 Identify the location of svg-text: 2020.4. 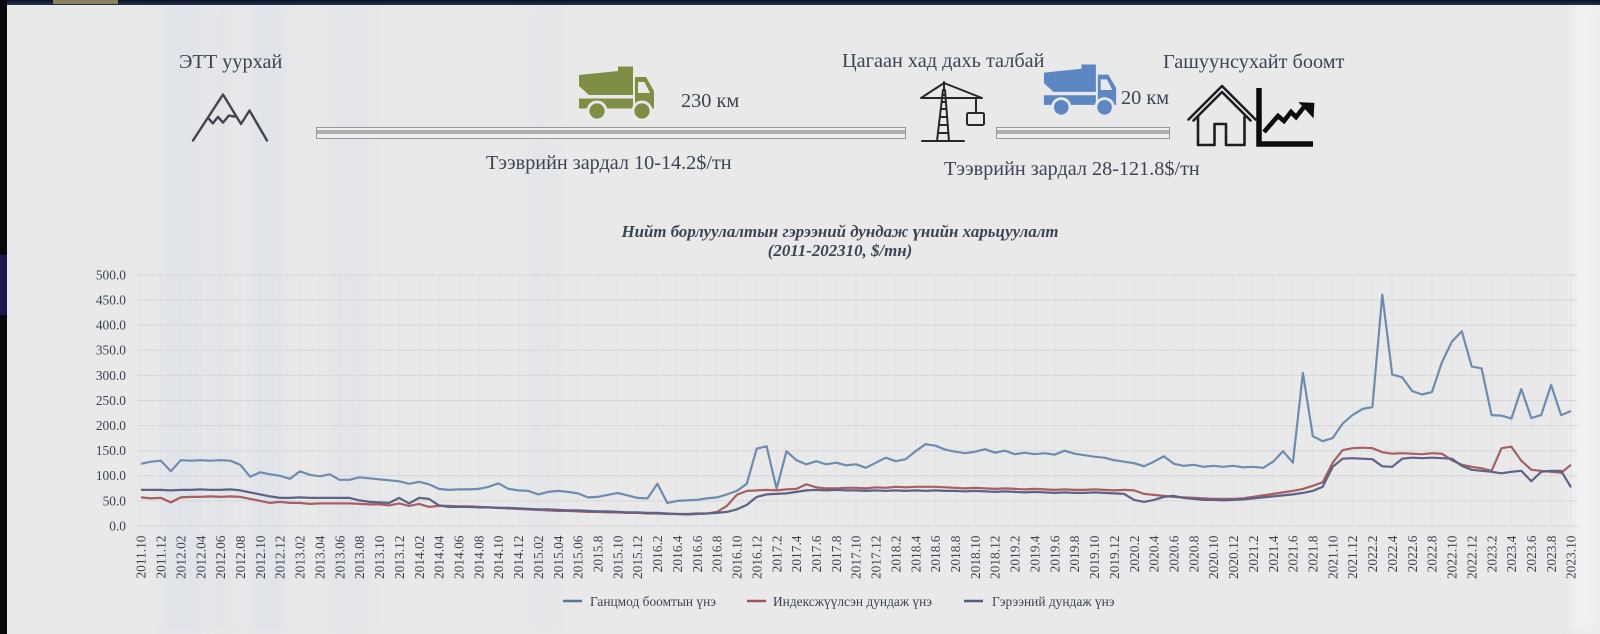
(1154, 553).